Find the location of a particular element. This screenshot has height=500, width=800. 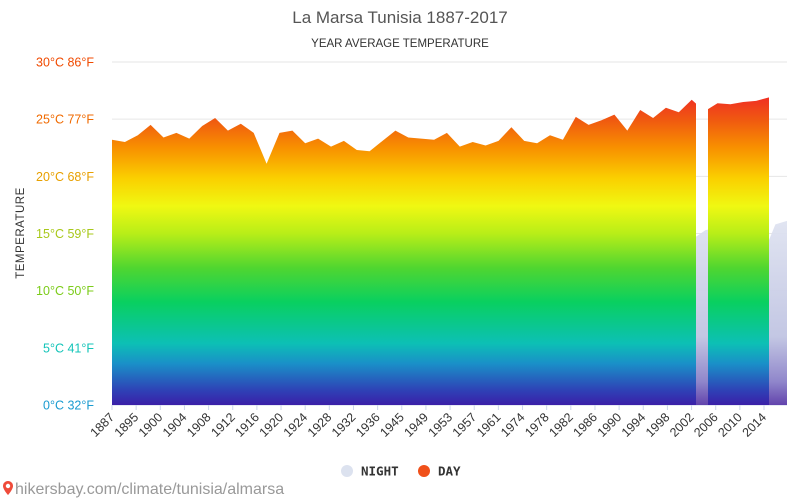

x-tick-label: 2014 is located at coordinates (755, 425).